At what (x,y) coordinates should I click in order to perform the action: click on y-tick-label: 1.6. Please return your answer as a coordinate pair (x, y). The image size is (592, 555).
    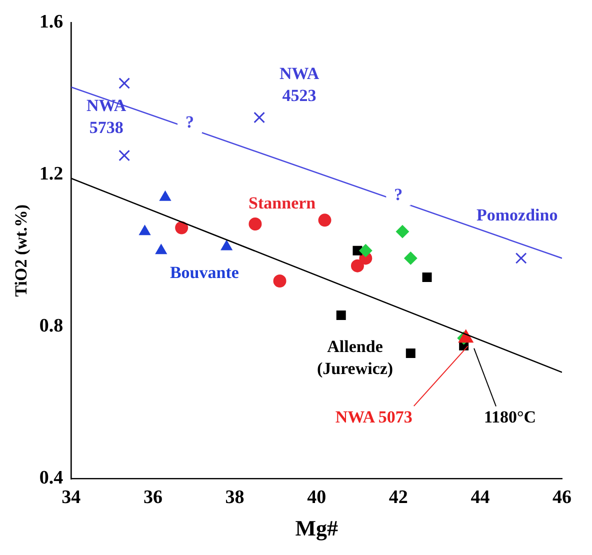
    Looking at the image, I should click on (51, 21).